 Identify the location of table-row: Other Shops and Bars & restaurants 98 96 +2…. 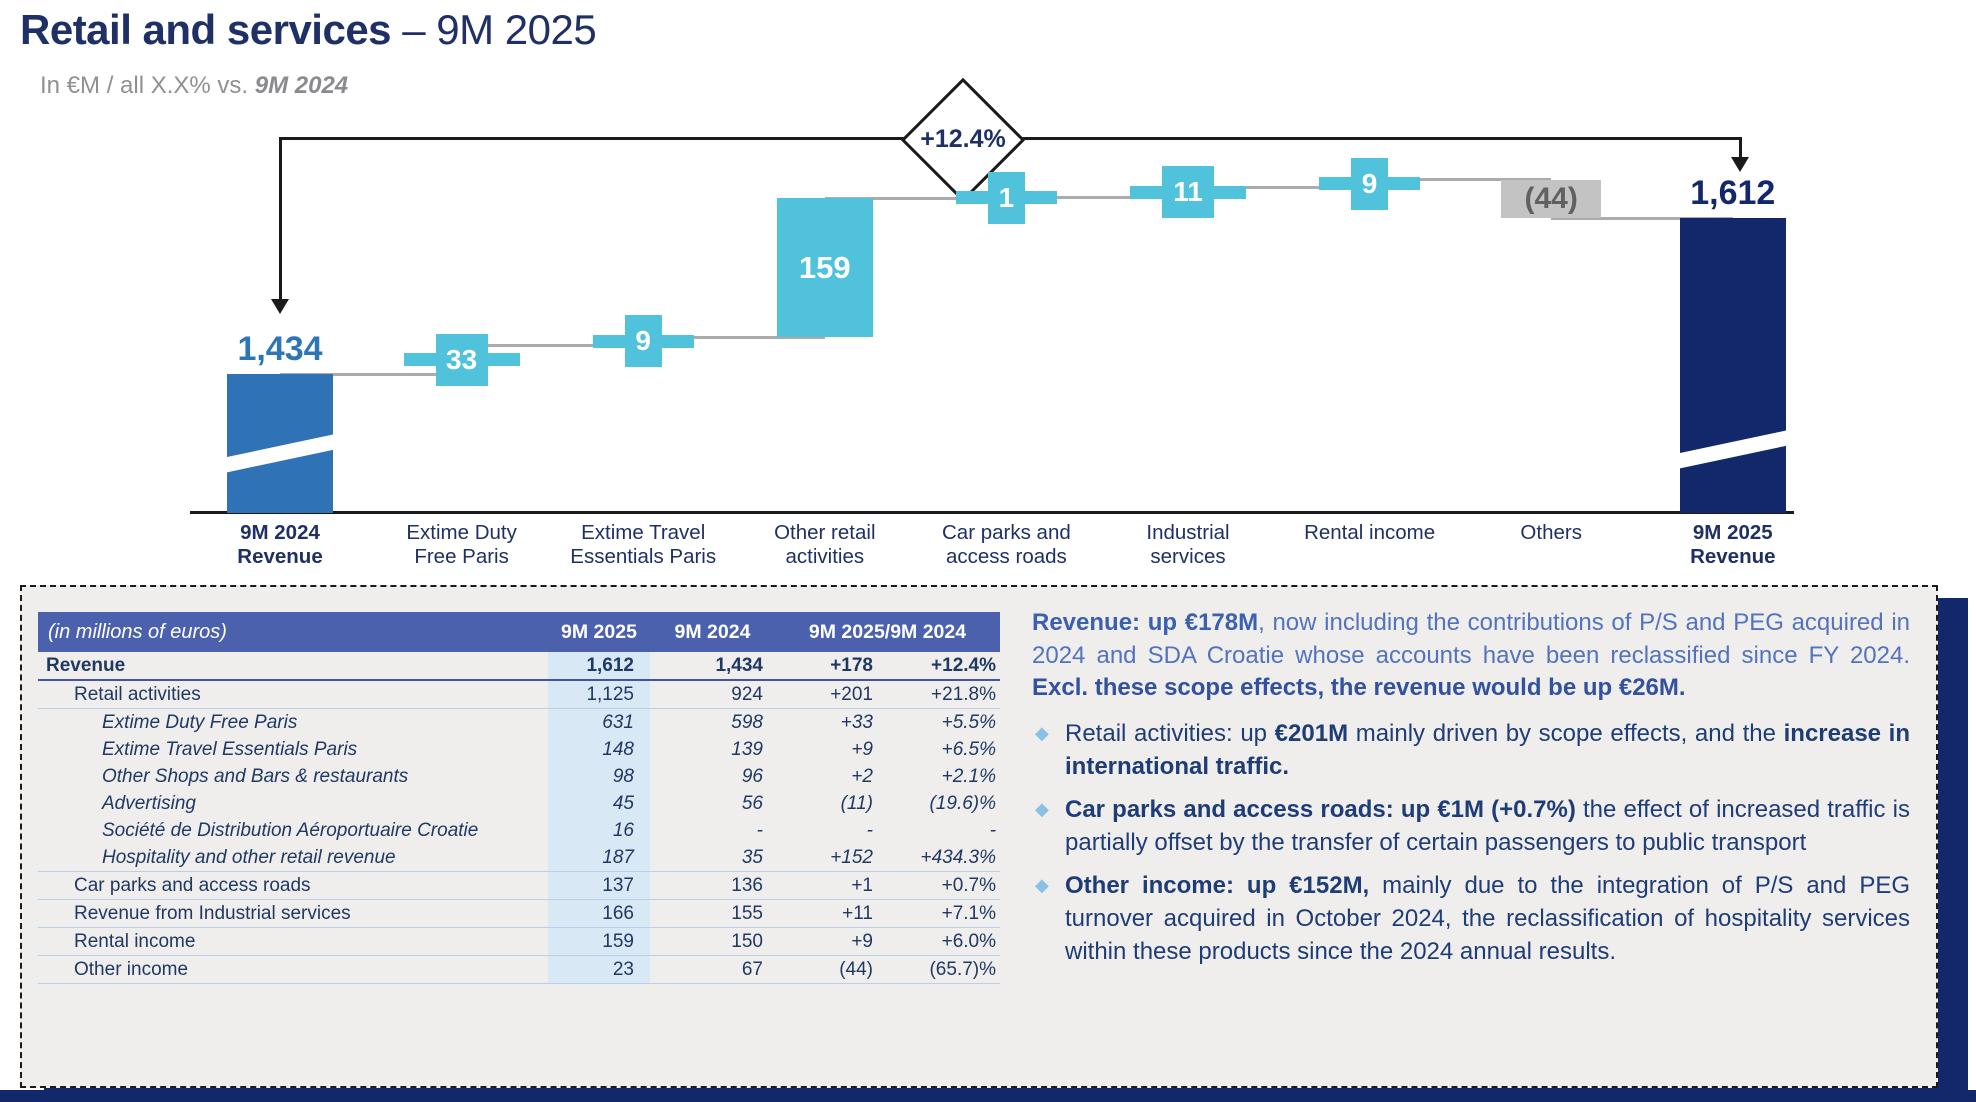
(519, 776).